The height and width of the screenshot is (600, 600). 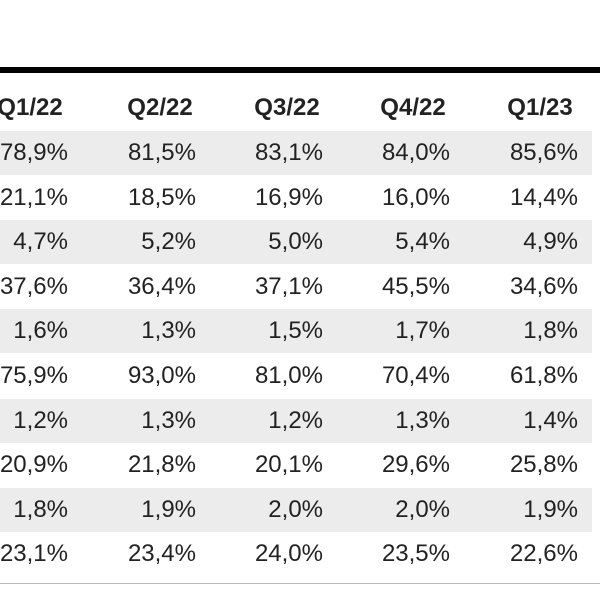 What do you see at coordinates (160, 107) in the screenshot?
I see `column-header: Q2/22` at bounding box center [160, 107].